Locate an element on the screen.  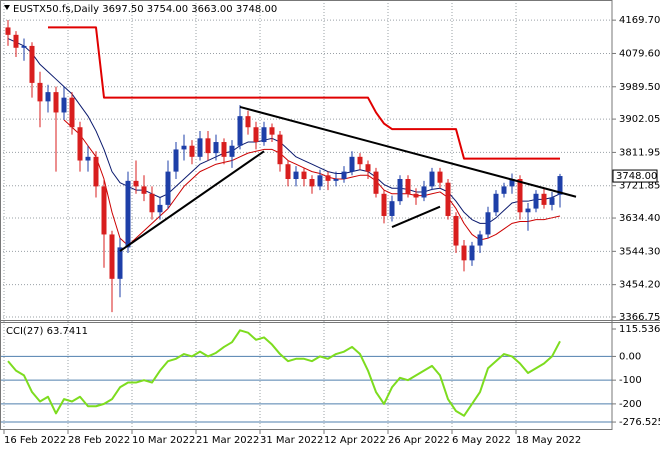
x-tick-label: 31 Mar 2022 is located at coordinates (291, 440).